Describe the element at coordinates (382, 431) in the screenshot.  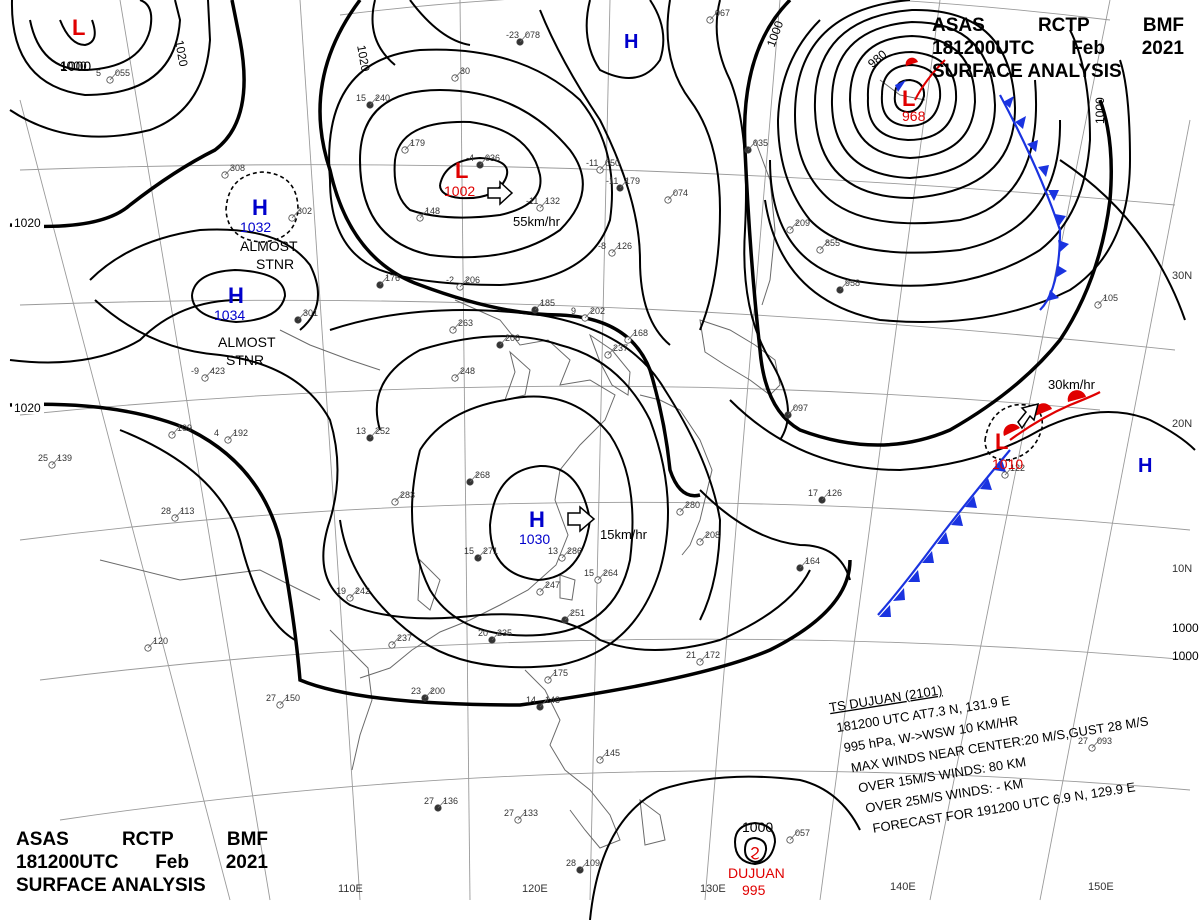
I see `station-pressure: 252` at that location.